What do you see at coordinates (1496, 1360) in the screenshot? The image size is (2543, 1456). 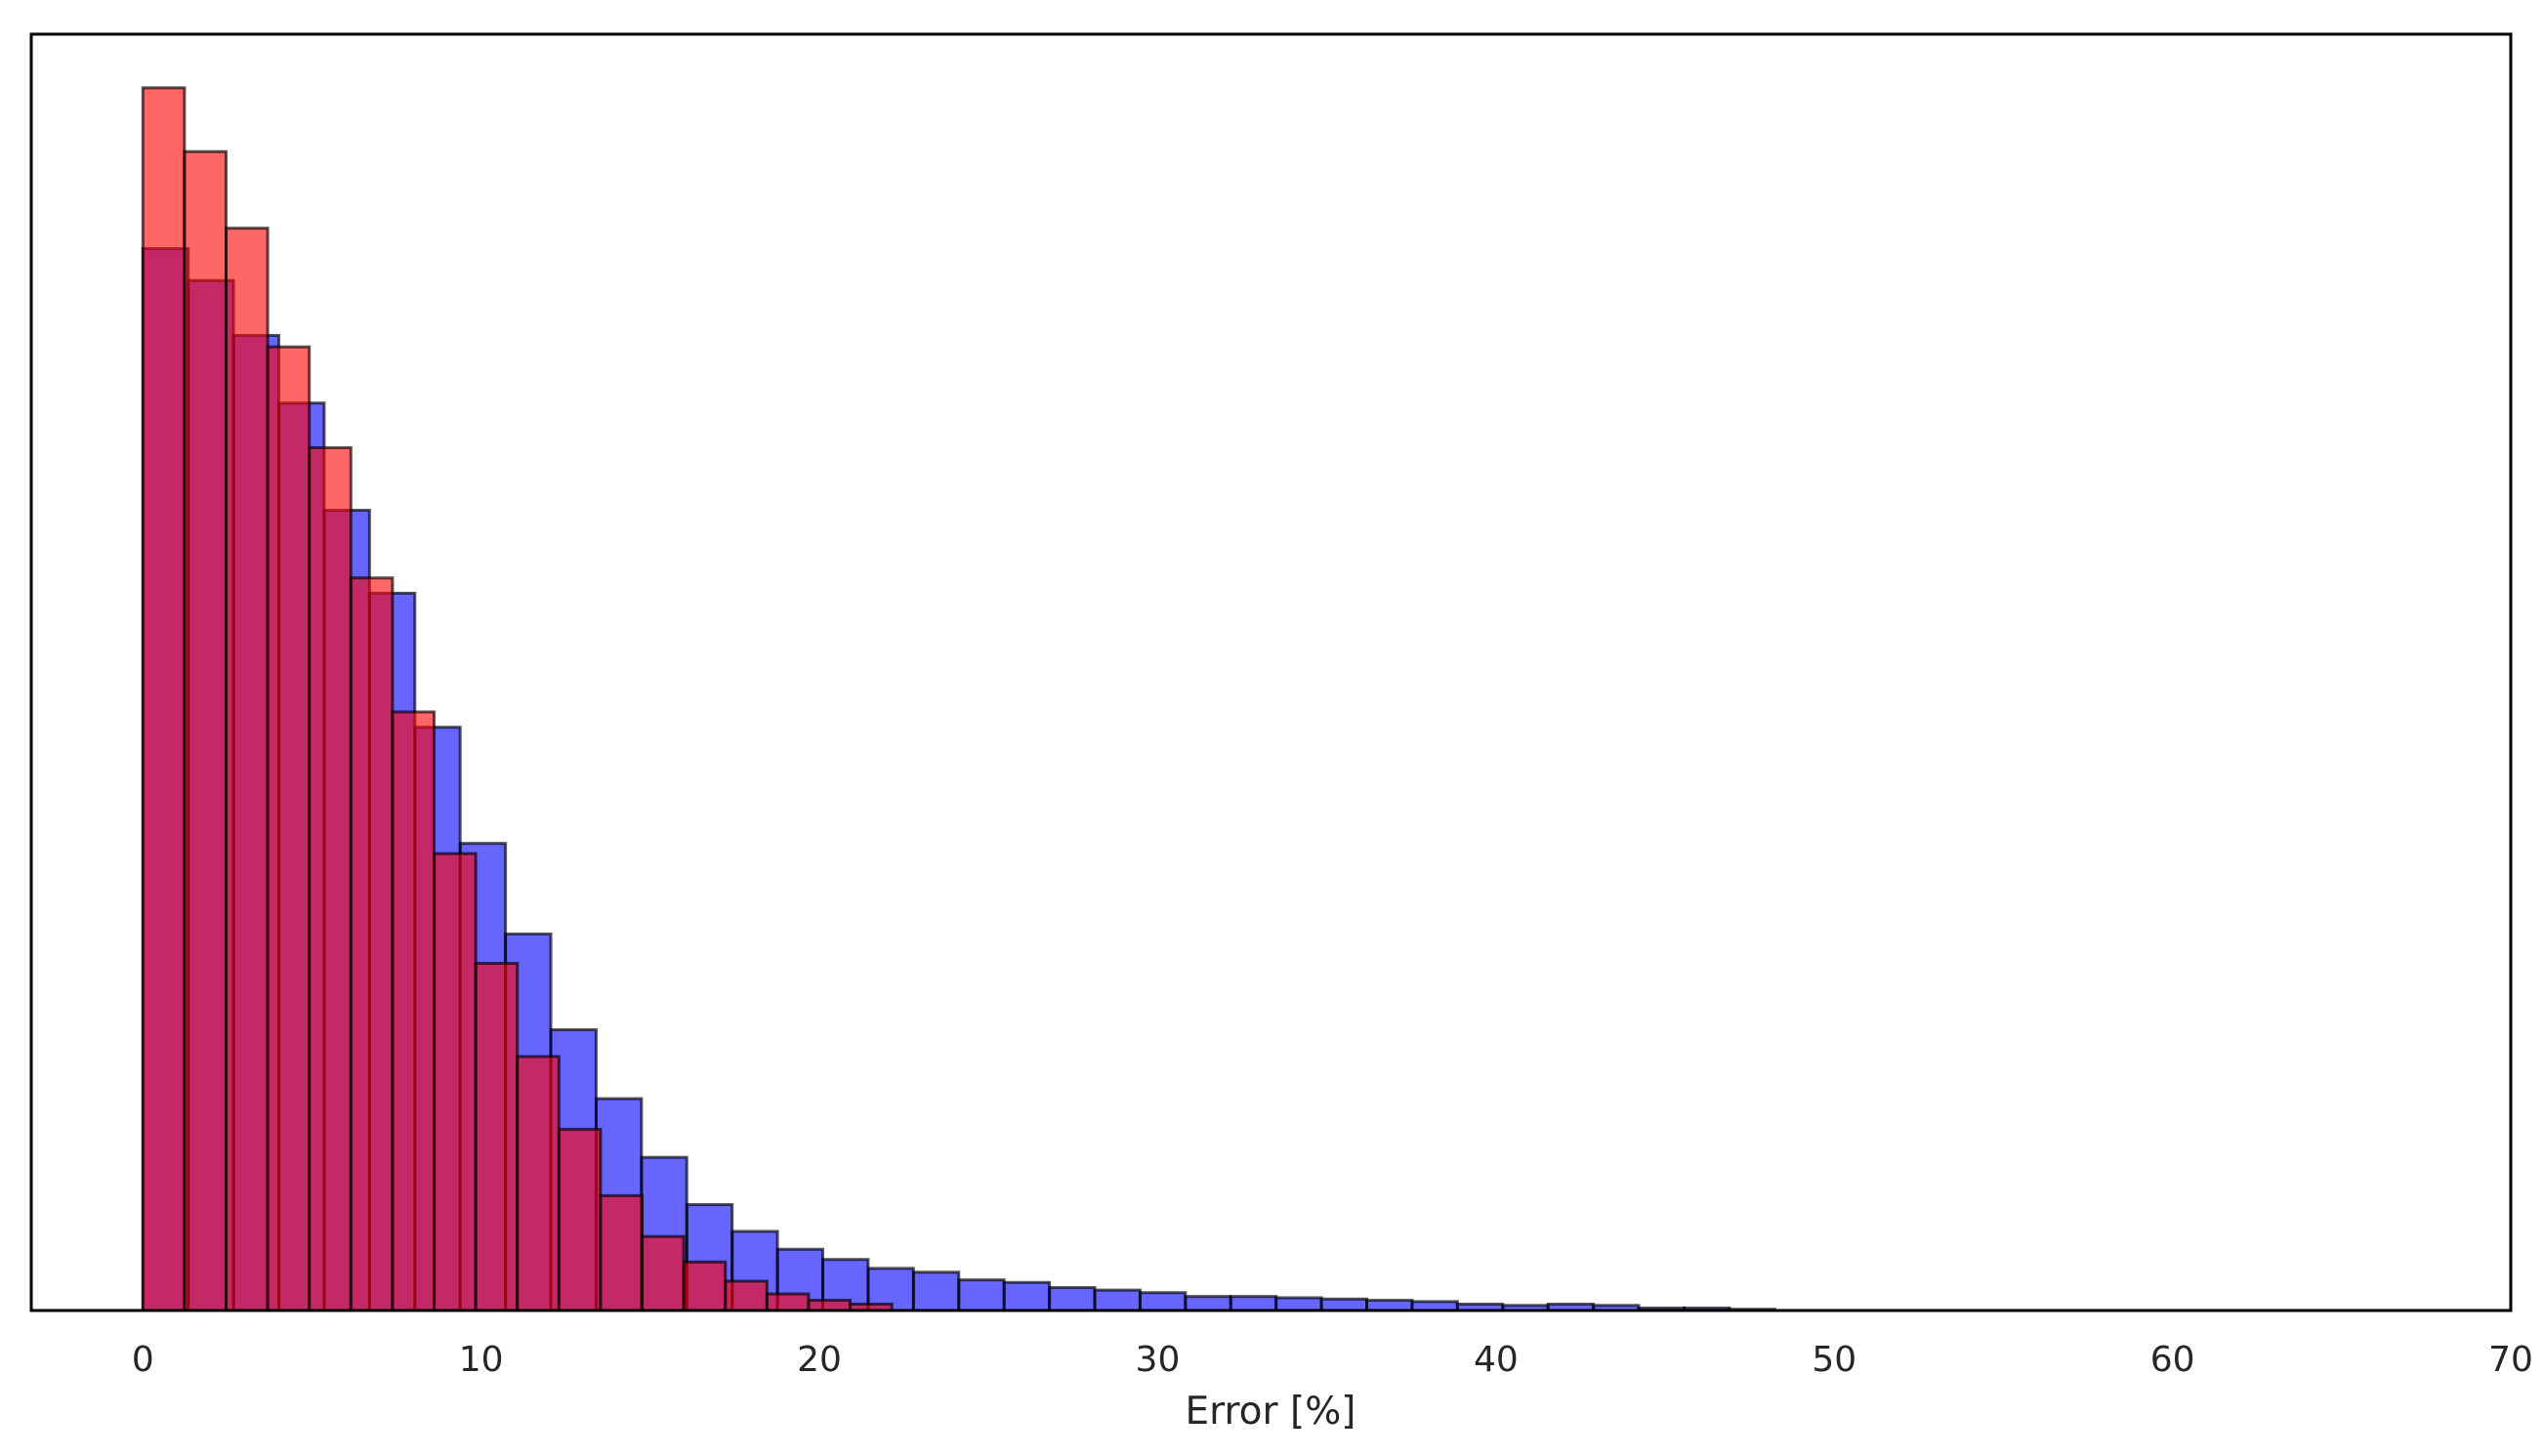 I see `x-tick-label: 40` at bounding box center [1496, 1360].